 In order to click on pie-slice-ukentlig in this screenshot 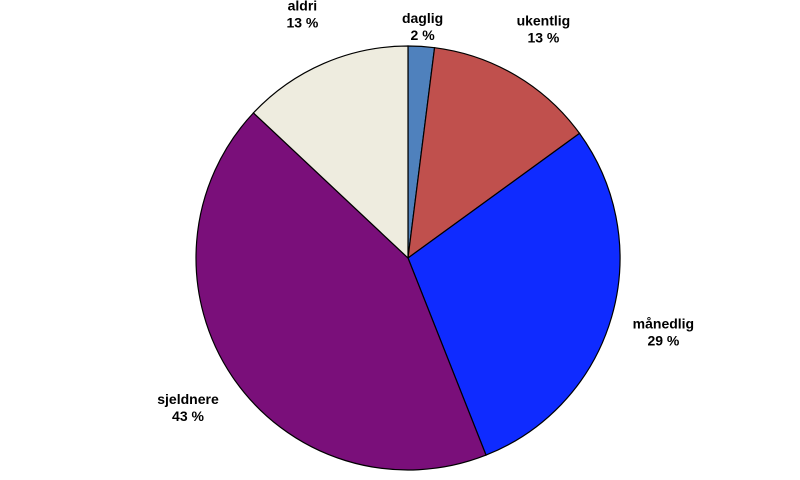, I will do `click(494, 153)`.